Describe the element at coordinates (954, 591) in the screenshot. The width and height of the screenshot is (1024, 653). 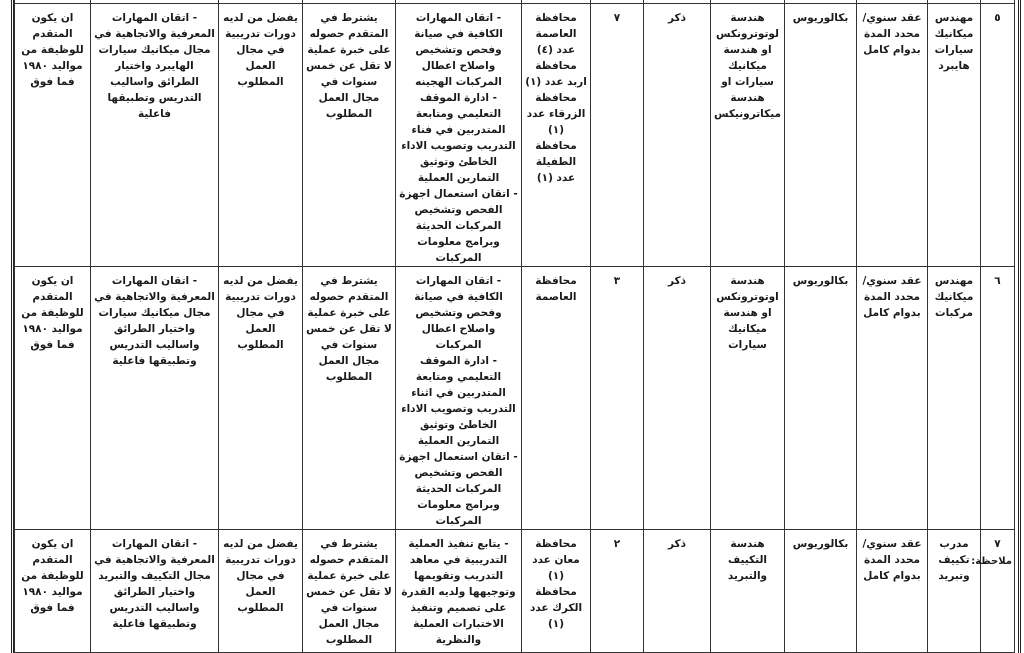
I see `job-title: مدرب تكييف وتبريد` at that location.